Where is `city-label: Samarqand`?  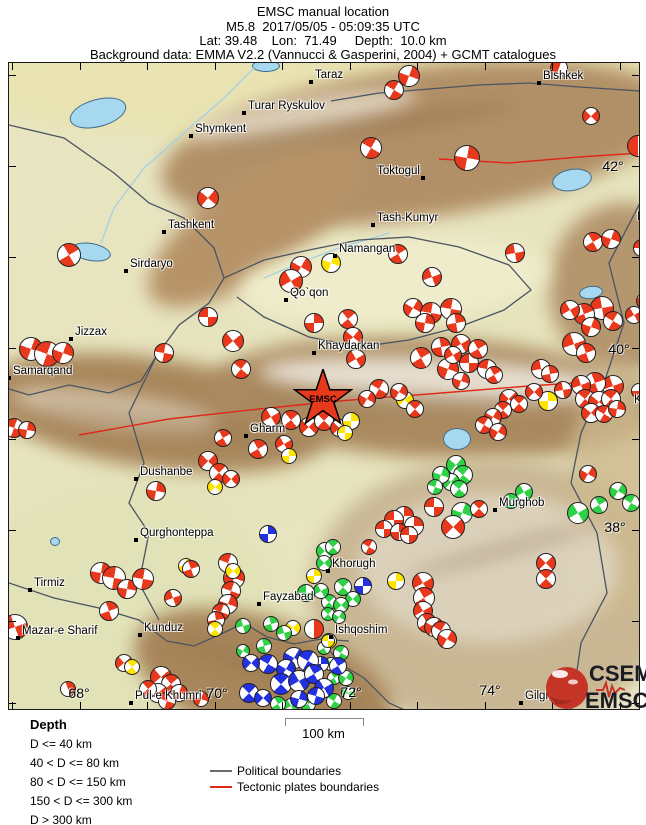
city-label: Samarqand is located at coordinates (43, 371).